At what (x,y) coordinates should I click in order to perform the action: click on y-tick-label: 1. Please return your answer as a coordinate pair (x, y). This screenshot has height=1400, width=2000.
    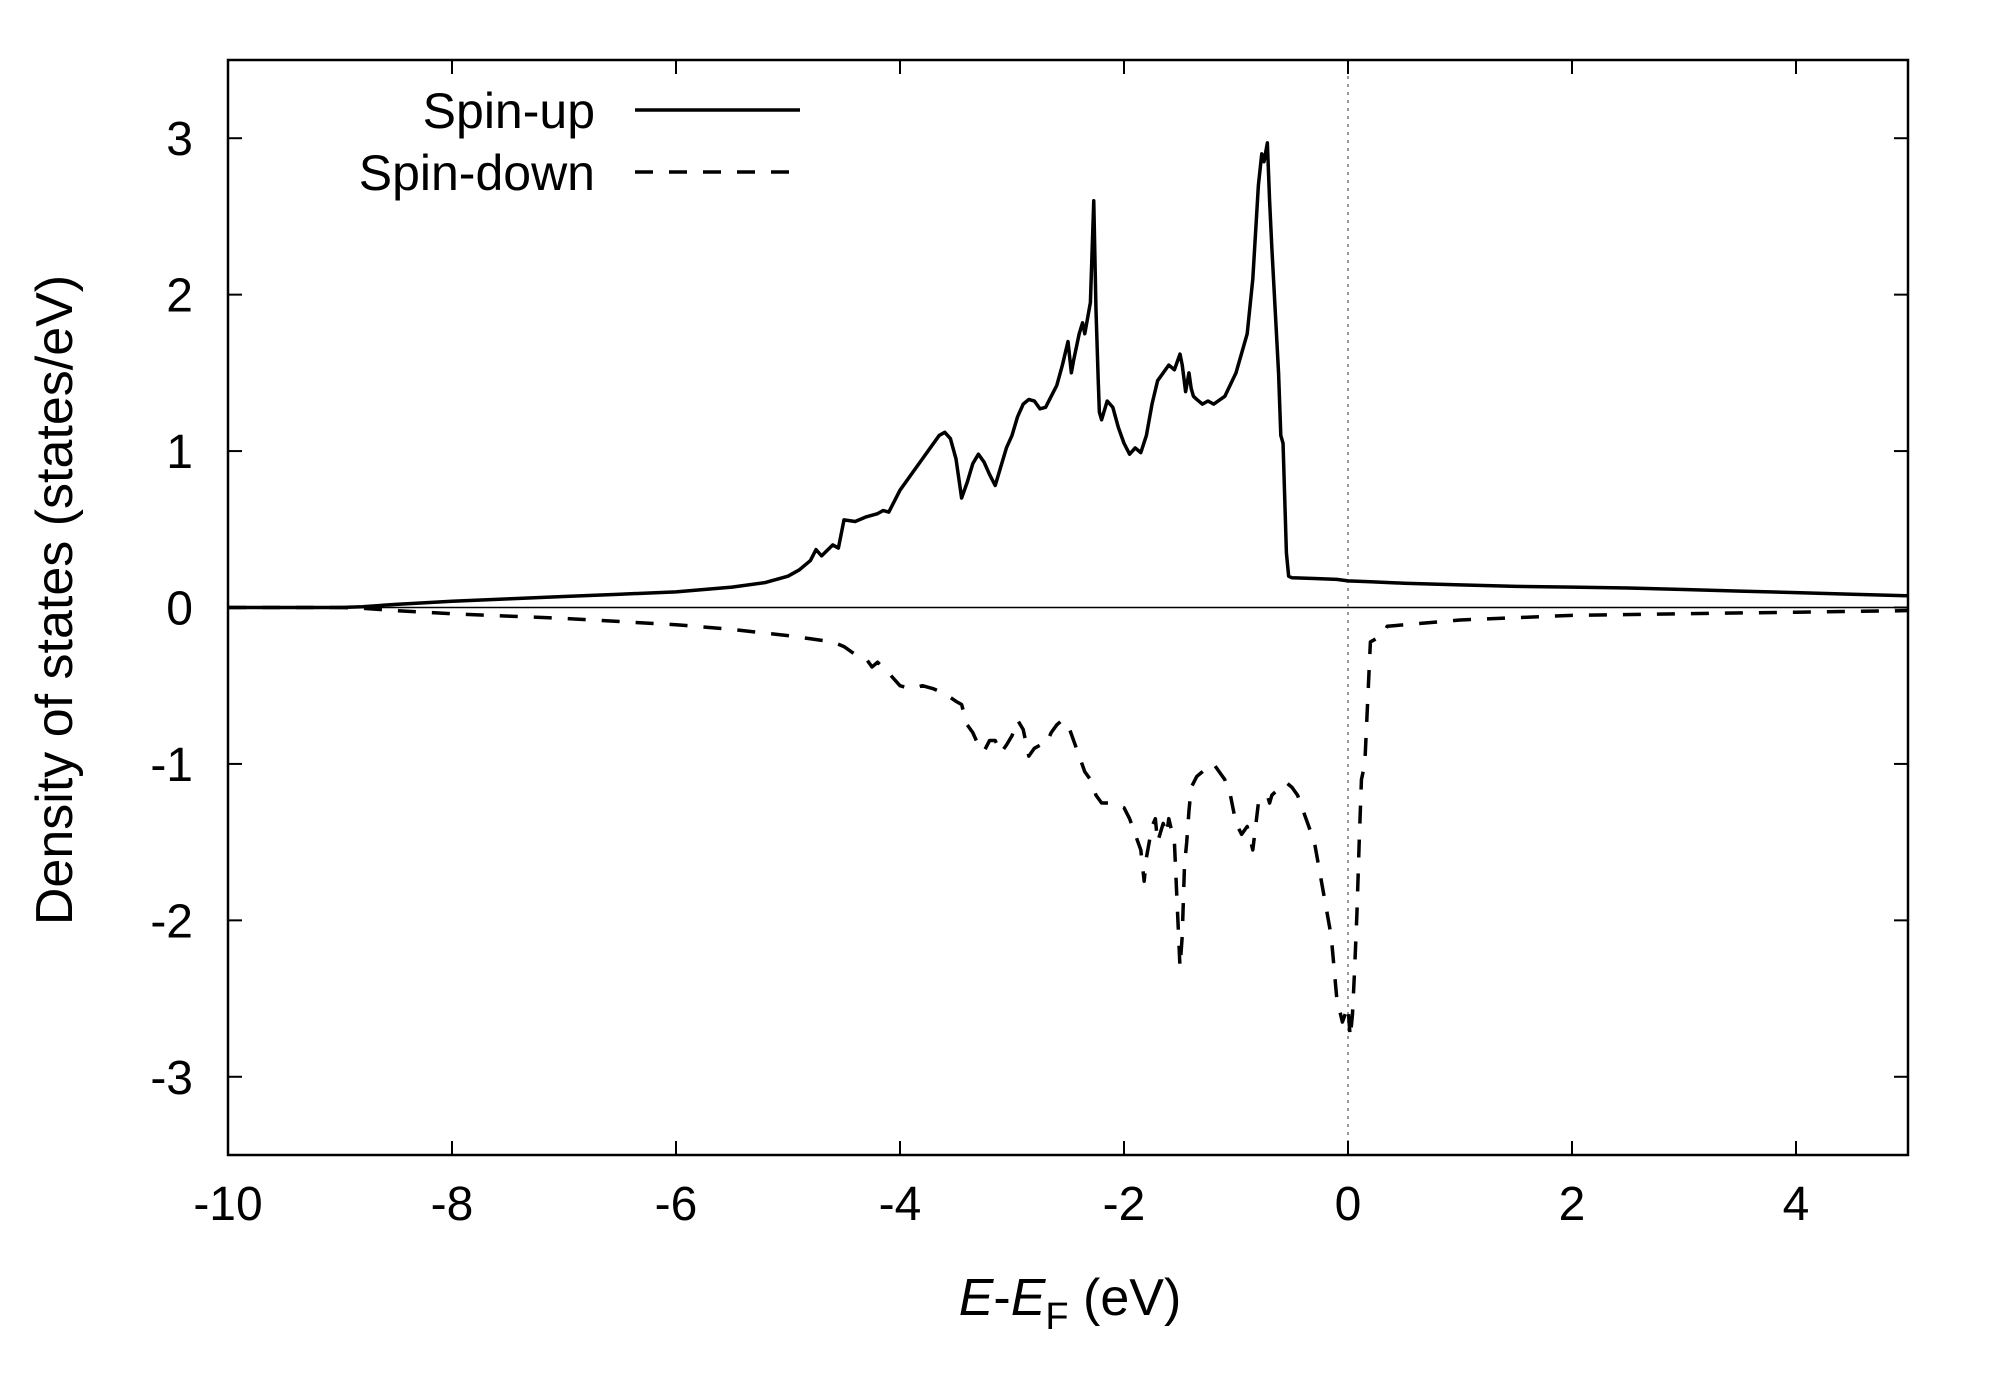
    Looking at the image, I should click on (179, 452).